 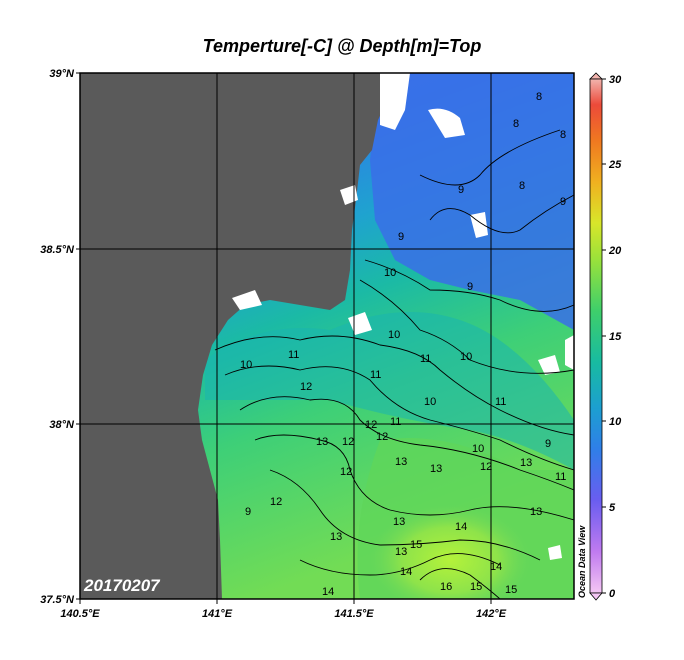 What do you see at coordinates (57, 600) in the screenshot?
I see `lat-label: 37.5°N` at bounding box center [57, 600].